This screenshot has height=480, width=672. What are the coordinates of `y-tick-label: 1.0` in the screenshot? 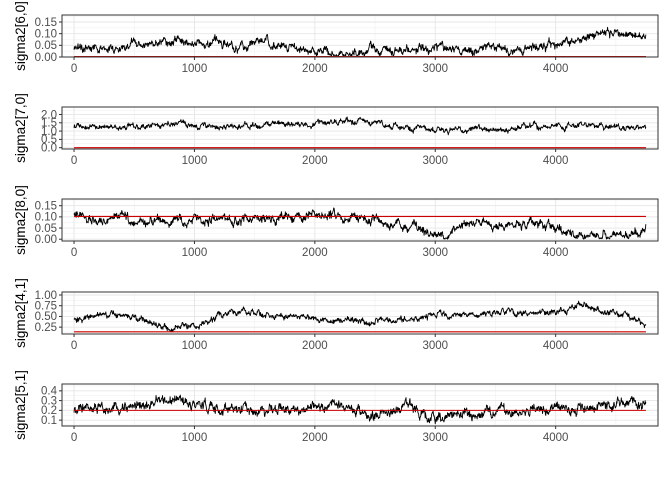 It's located at (49, 132).